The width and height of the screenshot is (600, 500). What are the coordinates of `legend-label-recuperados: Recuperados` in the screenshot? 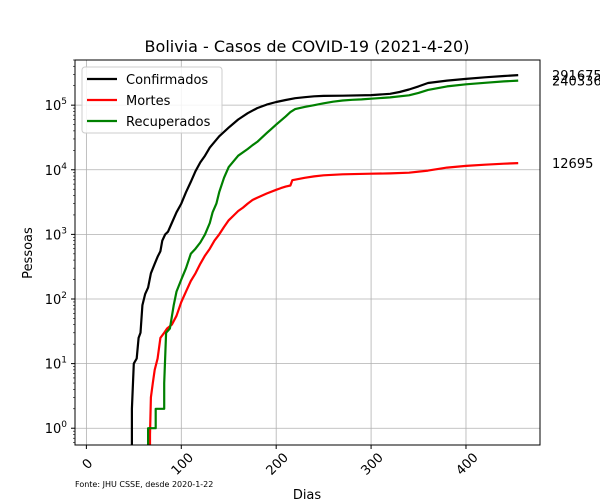 It's located at (168, 122).